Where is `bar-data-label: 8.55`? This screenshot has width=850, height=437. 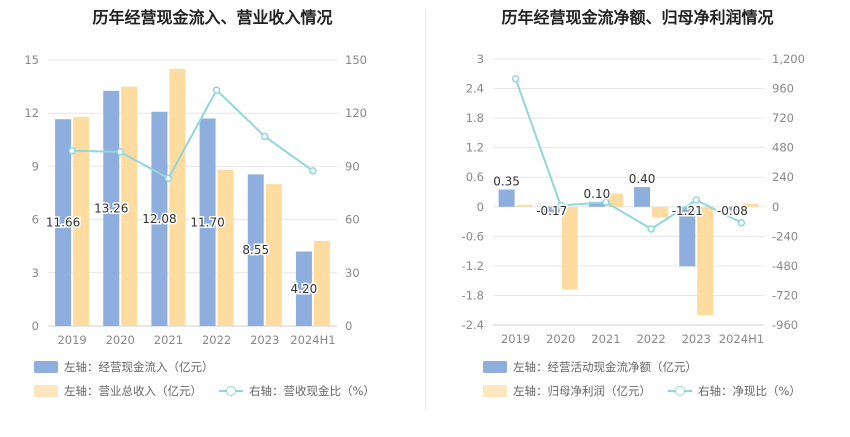
bar-data-label: 8.55 is located at coordinates (255, 250).